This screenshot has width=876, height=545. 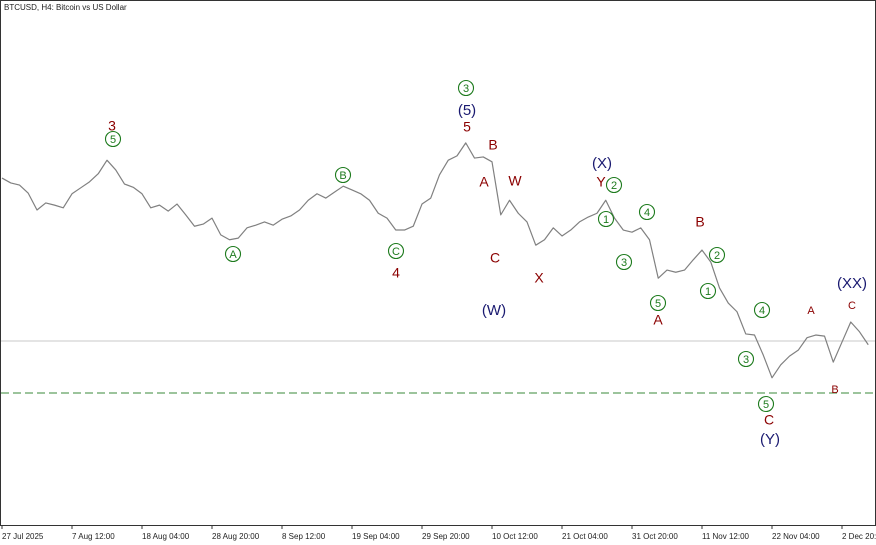 I want to click on x-tick-label: 2 Dec 20:00, so click(x=859, y=536).